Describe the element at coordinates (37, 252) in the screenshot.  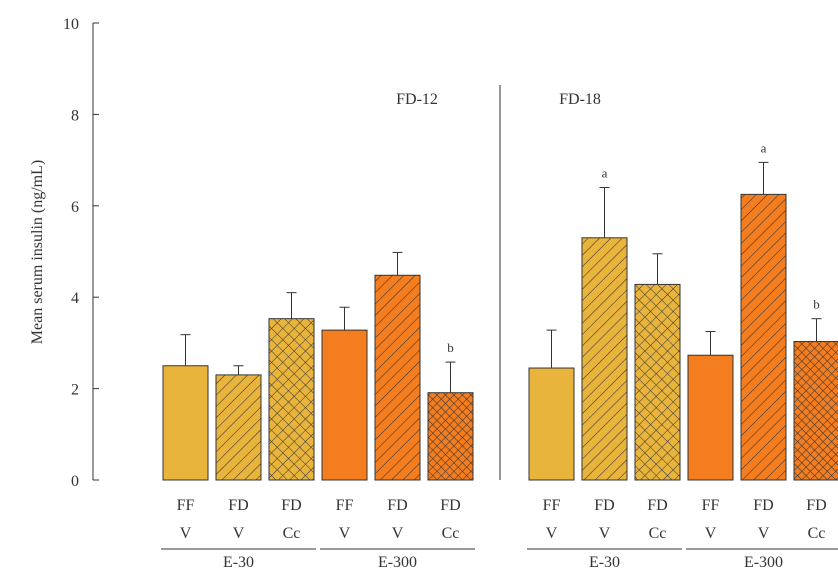
I see `y-axis-label: Mean serum insulin (ng/mL)` at that location.